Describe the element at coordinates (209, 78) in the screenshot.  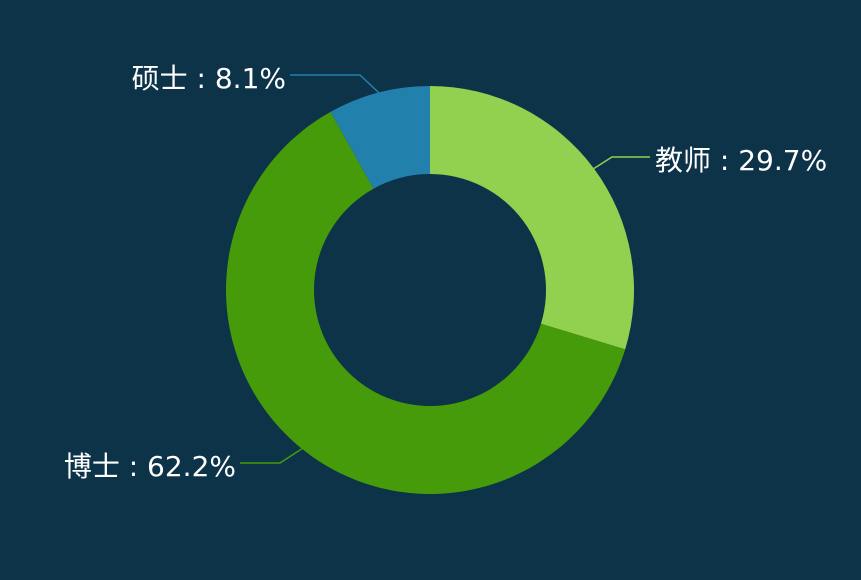
I see `slice-label-master: 硕士 : 8.1%` at that location.